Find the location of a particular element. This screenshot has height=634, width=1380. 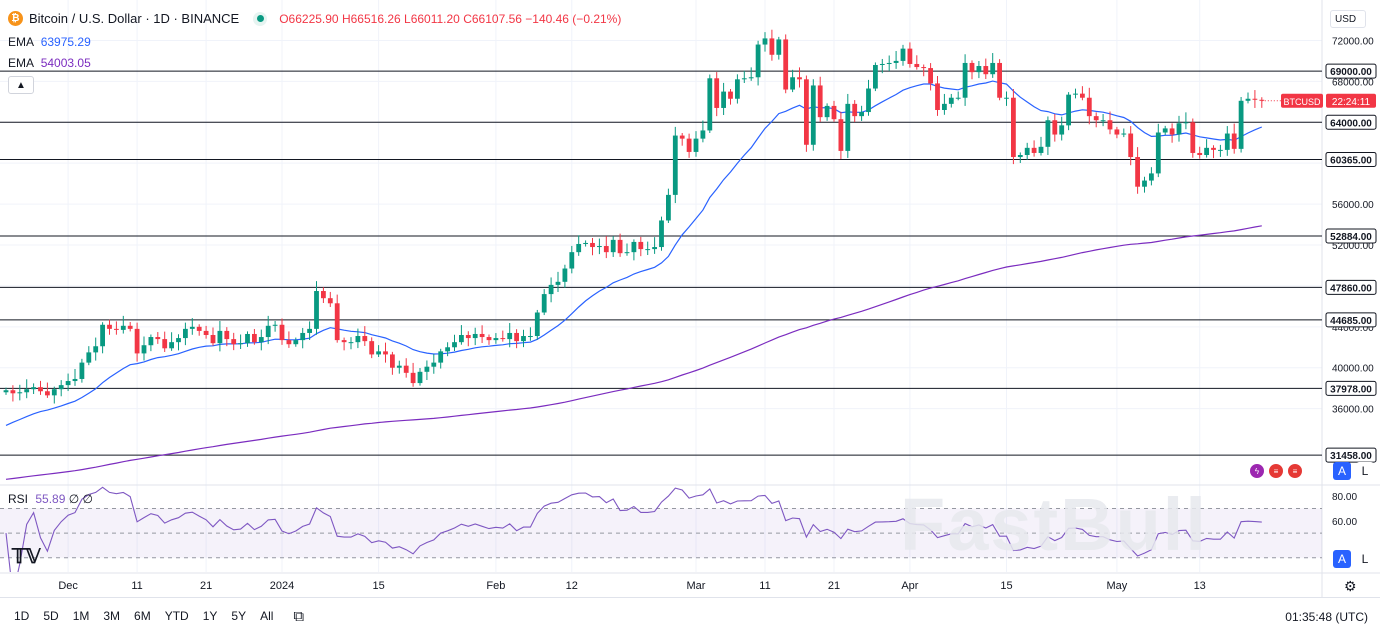

auto-scale-button-main: A is located at coordinates (1342, 471).